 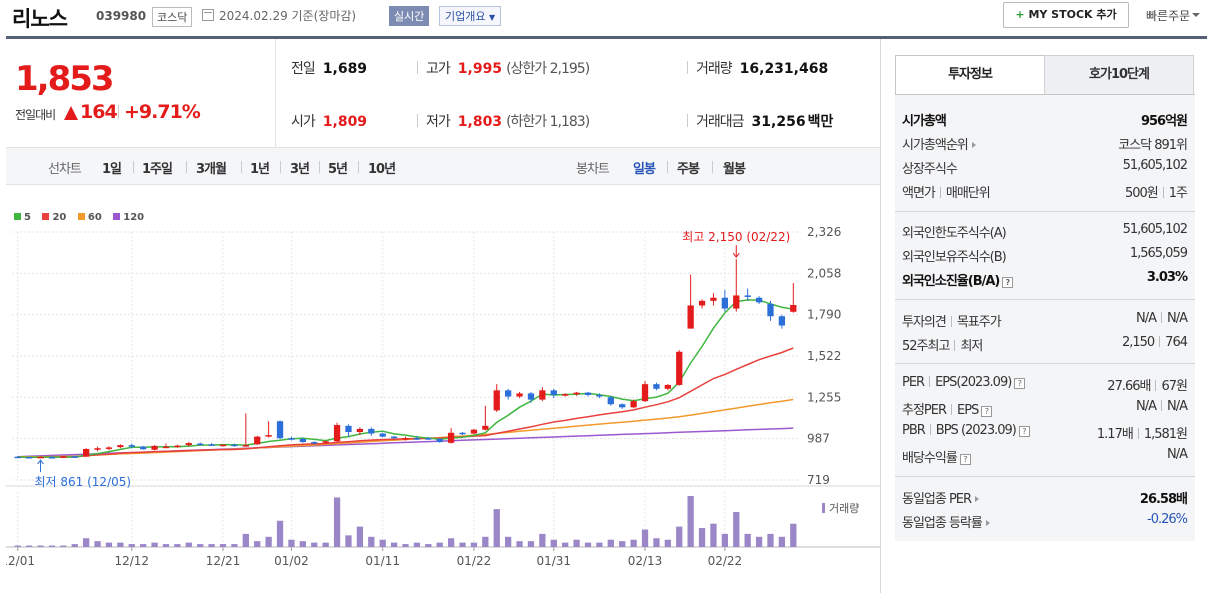 I want to click on candle-daily: 일봉, so click(x=644, y=169).